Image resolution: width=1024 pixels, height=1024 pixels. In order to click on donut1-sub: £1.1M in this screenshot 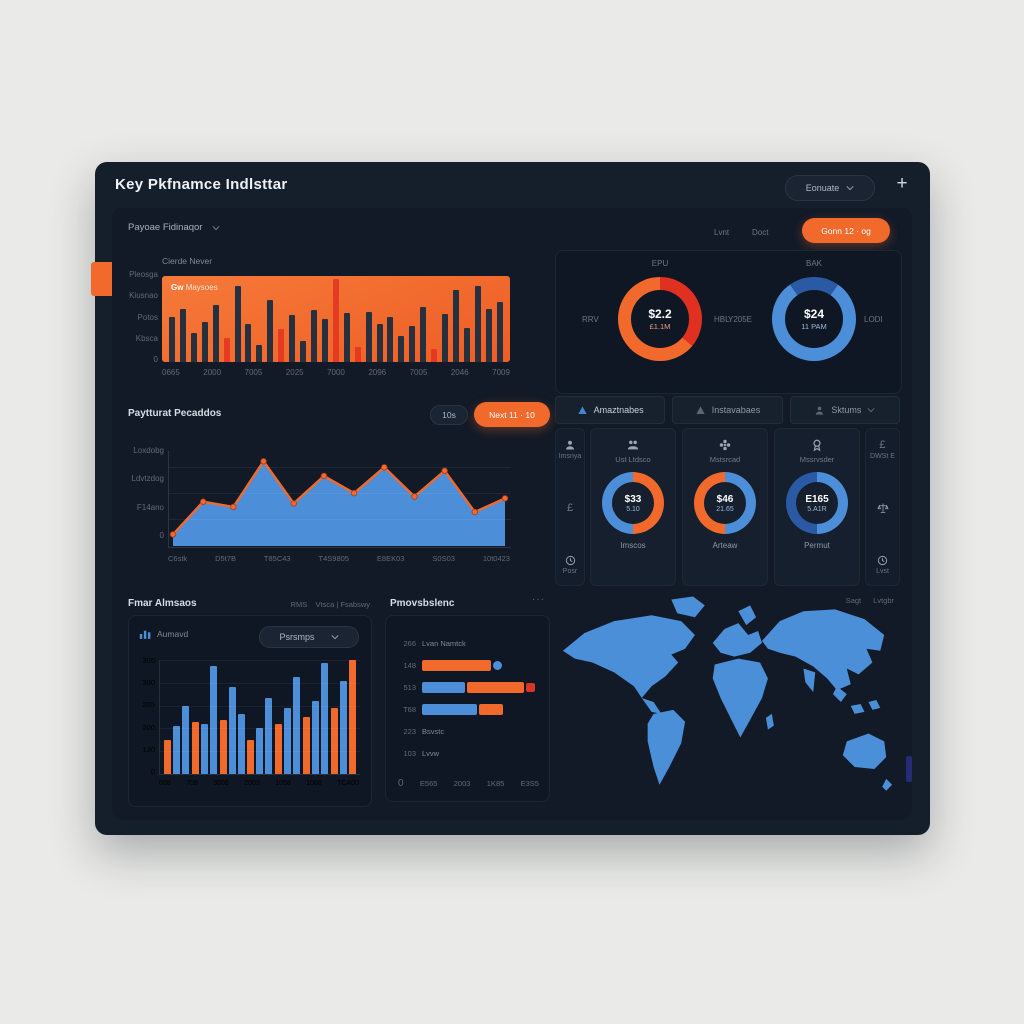, I will do `click(660, 326)`.